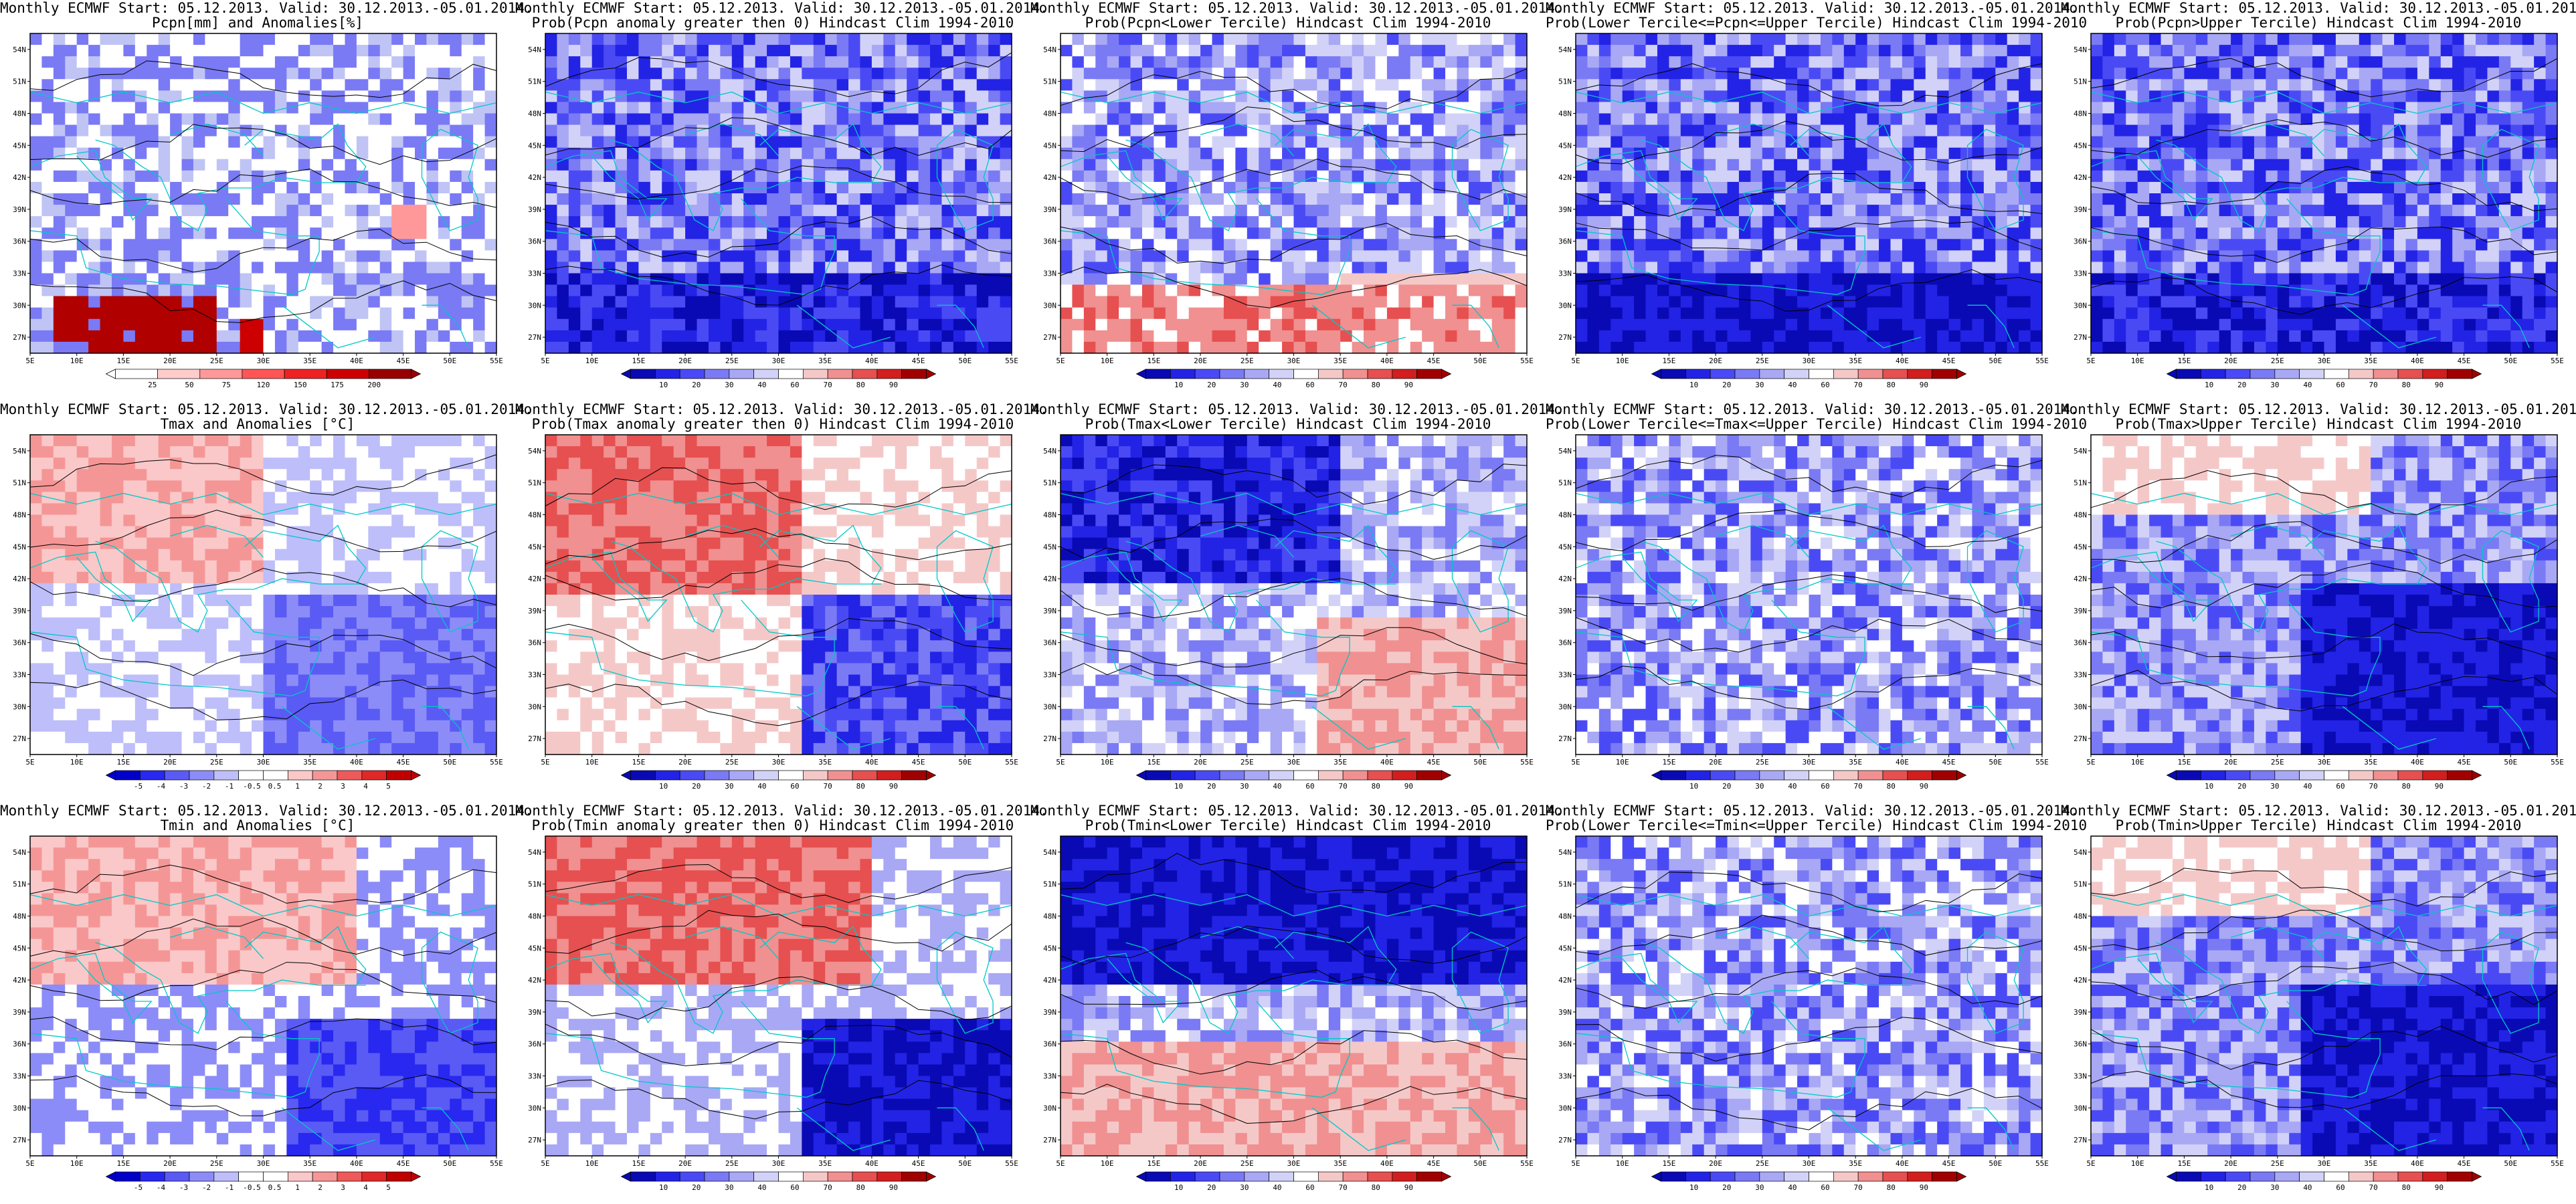 Image resolution: width=2576 pixels, height=1204 pixels. Describe the element at coordinates (263, 188) in the screenshot. I see `contour-line` at that location.